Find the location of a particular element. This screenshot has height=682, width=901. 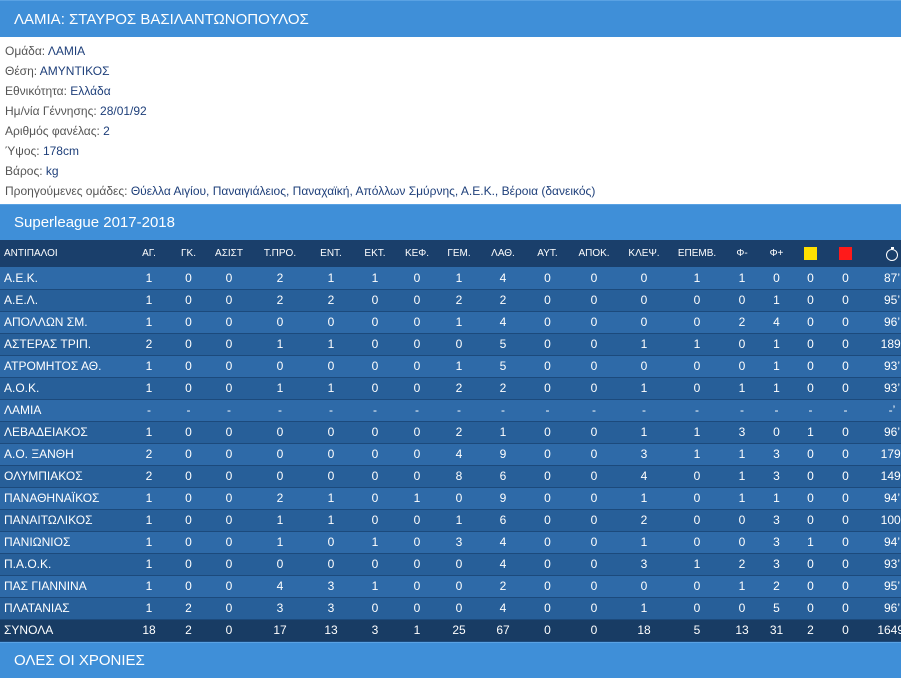

stat-cell: 18 is located at coordinates (644, 630).